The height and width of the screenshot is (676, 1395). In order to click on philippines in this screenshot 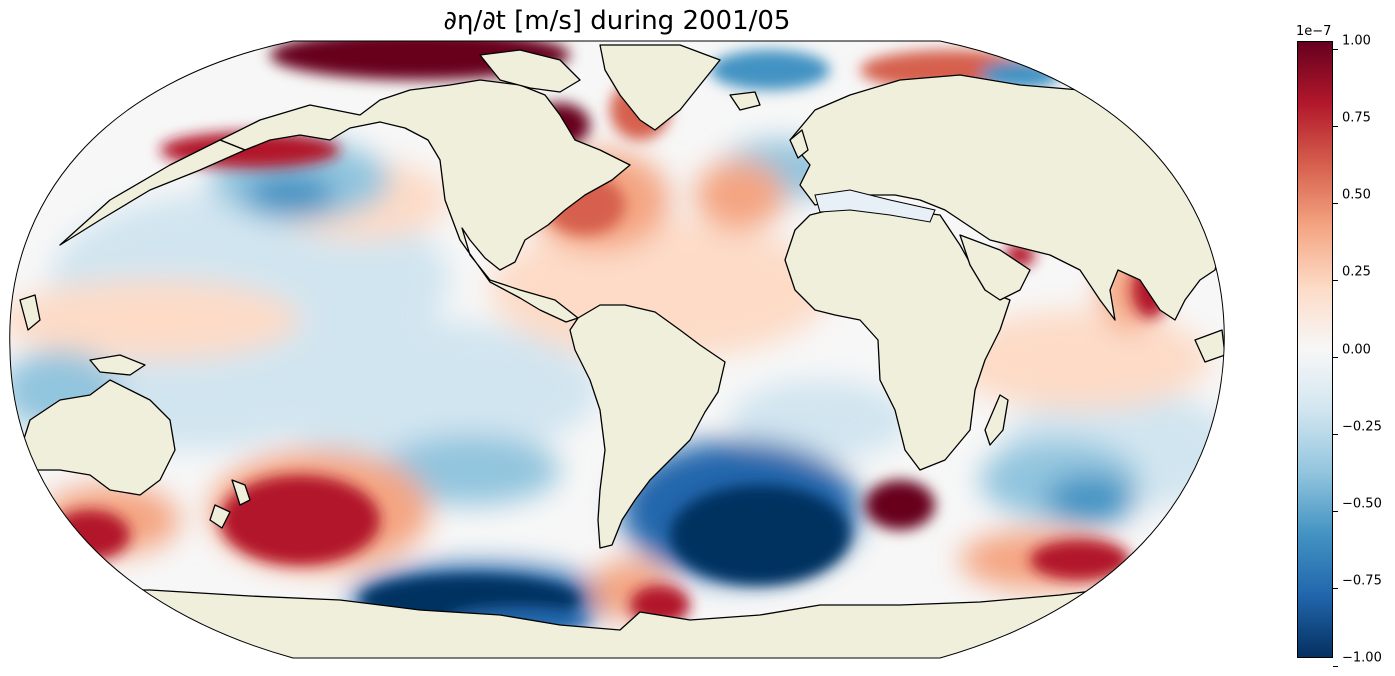, I will do `click(30, 312)`.